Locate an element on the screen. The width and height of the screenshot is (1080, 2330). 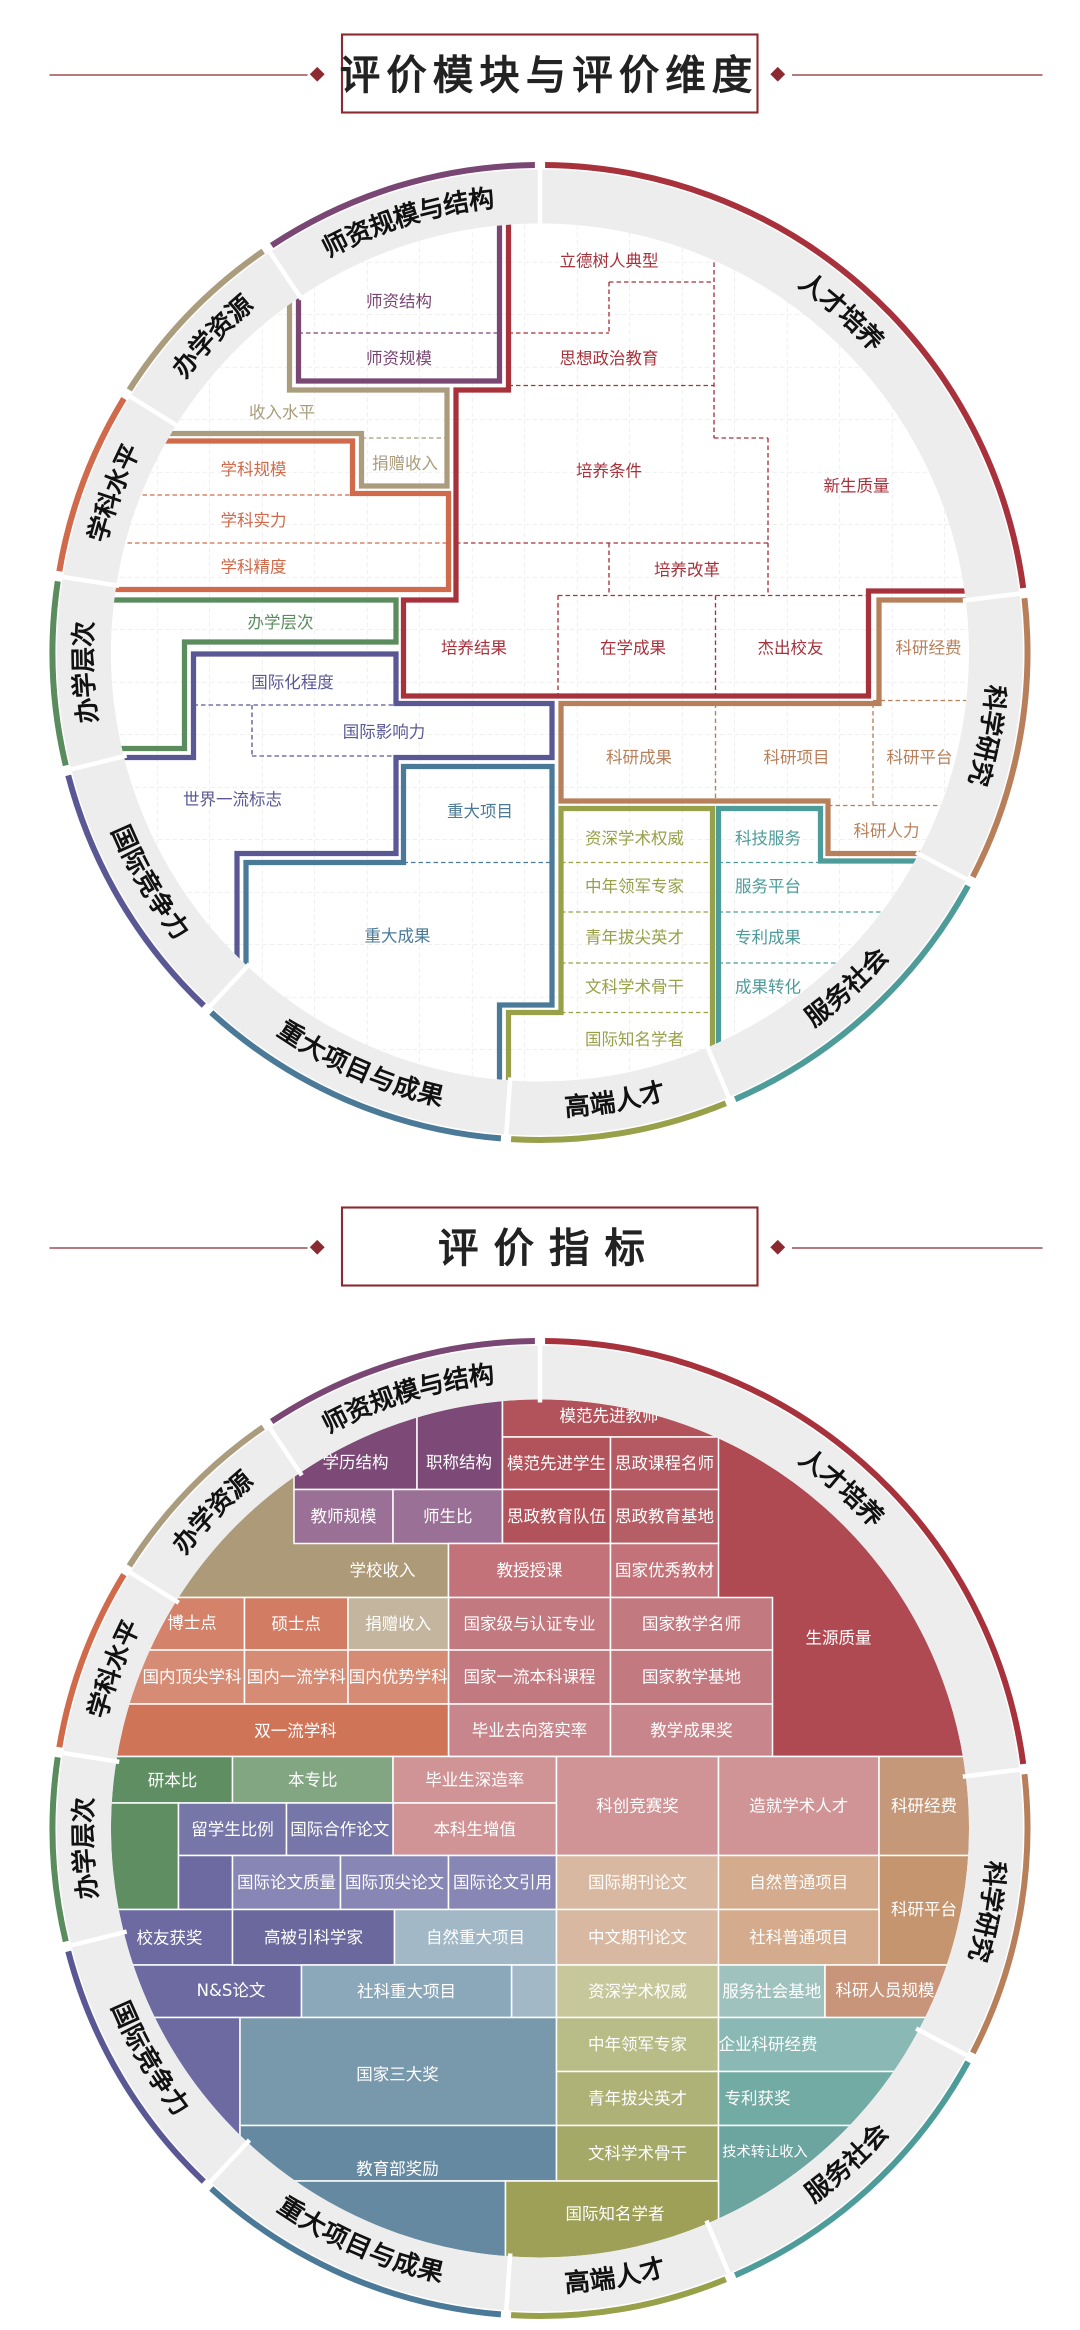
indicator-label: 学历结构 is located at coordinates (356, 1462).